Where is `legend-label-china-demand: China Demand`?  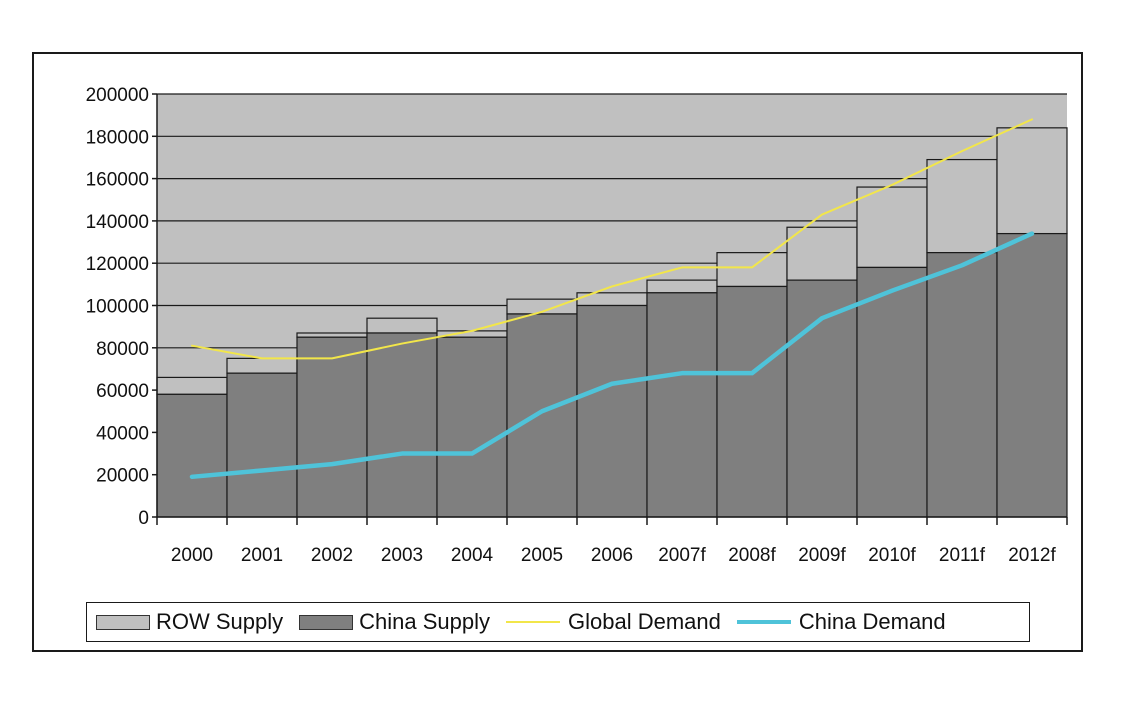 legend-label-china-demand: China Demand is located at coordinates (872, 621).